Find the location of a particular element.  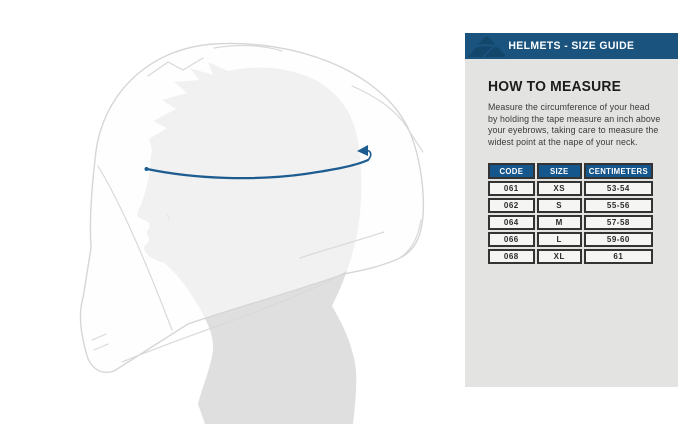

table-cell: 53-54 is located at coordinates (618, 189).